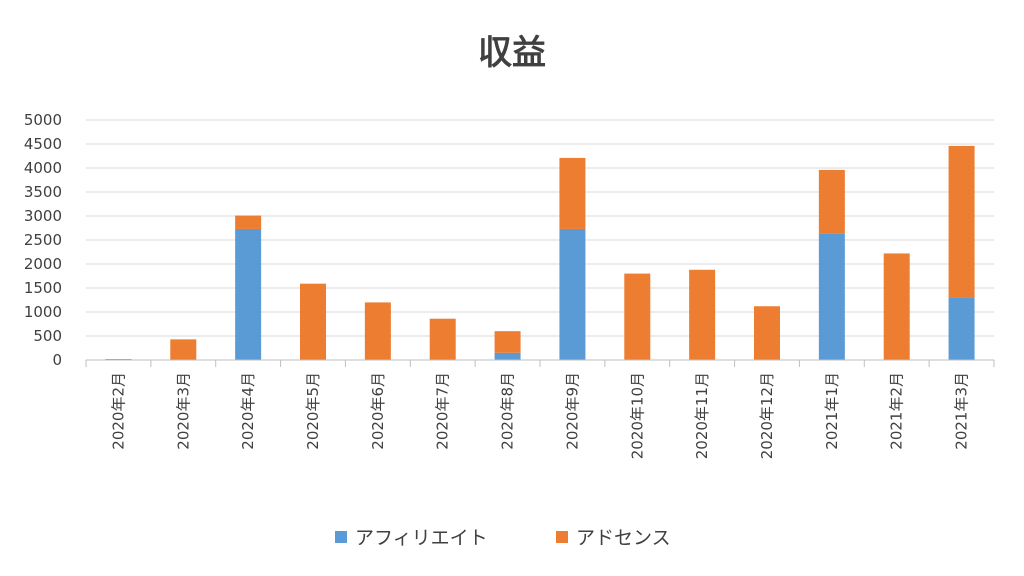  Describe the element at coordinates (378, 411) in the screenshot. I see `x-tick-label: 2020年6月` at that location.